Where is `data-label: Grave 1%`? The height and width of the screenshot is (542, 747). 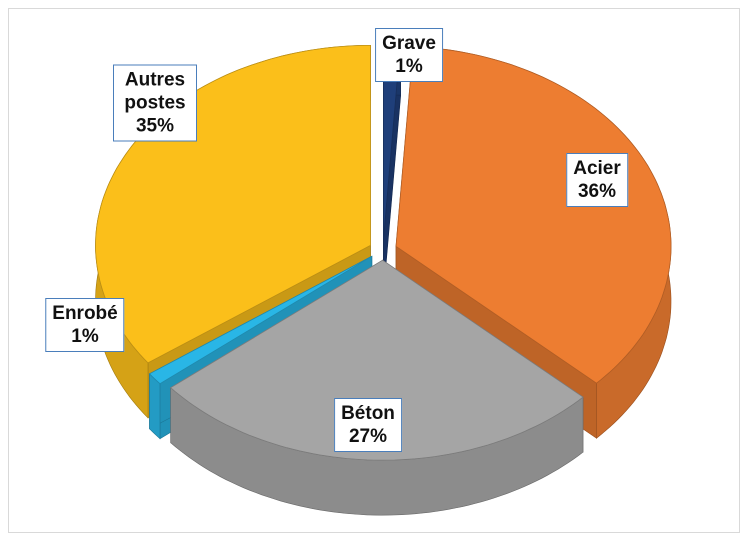
data-label: Grave 1% is located at coordinates (409, 55).